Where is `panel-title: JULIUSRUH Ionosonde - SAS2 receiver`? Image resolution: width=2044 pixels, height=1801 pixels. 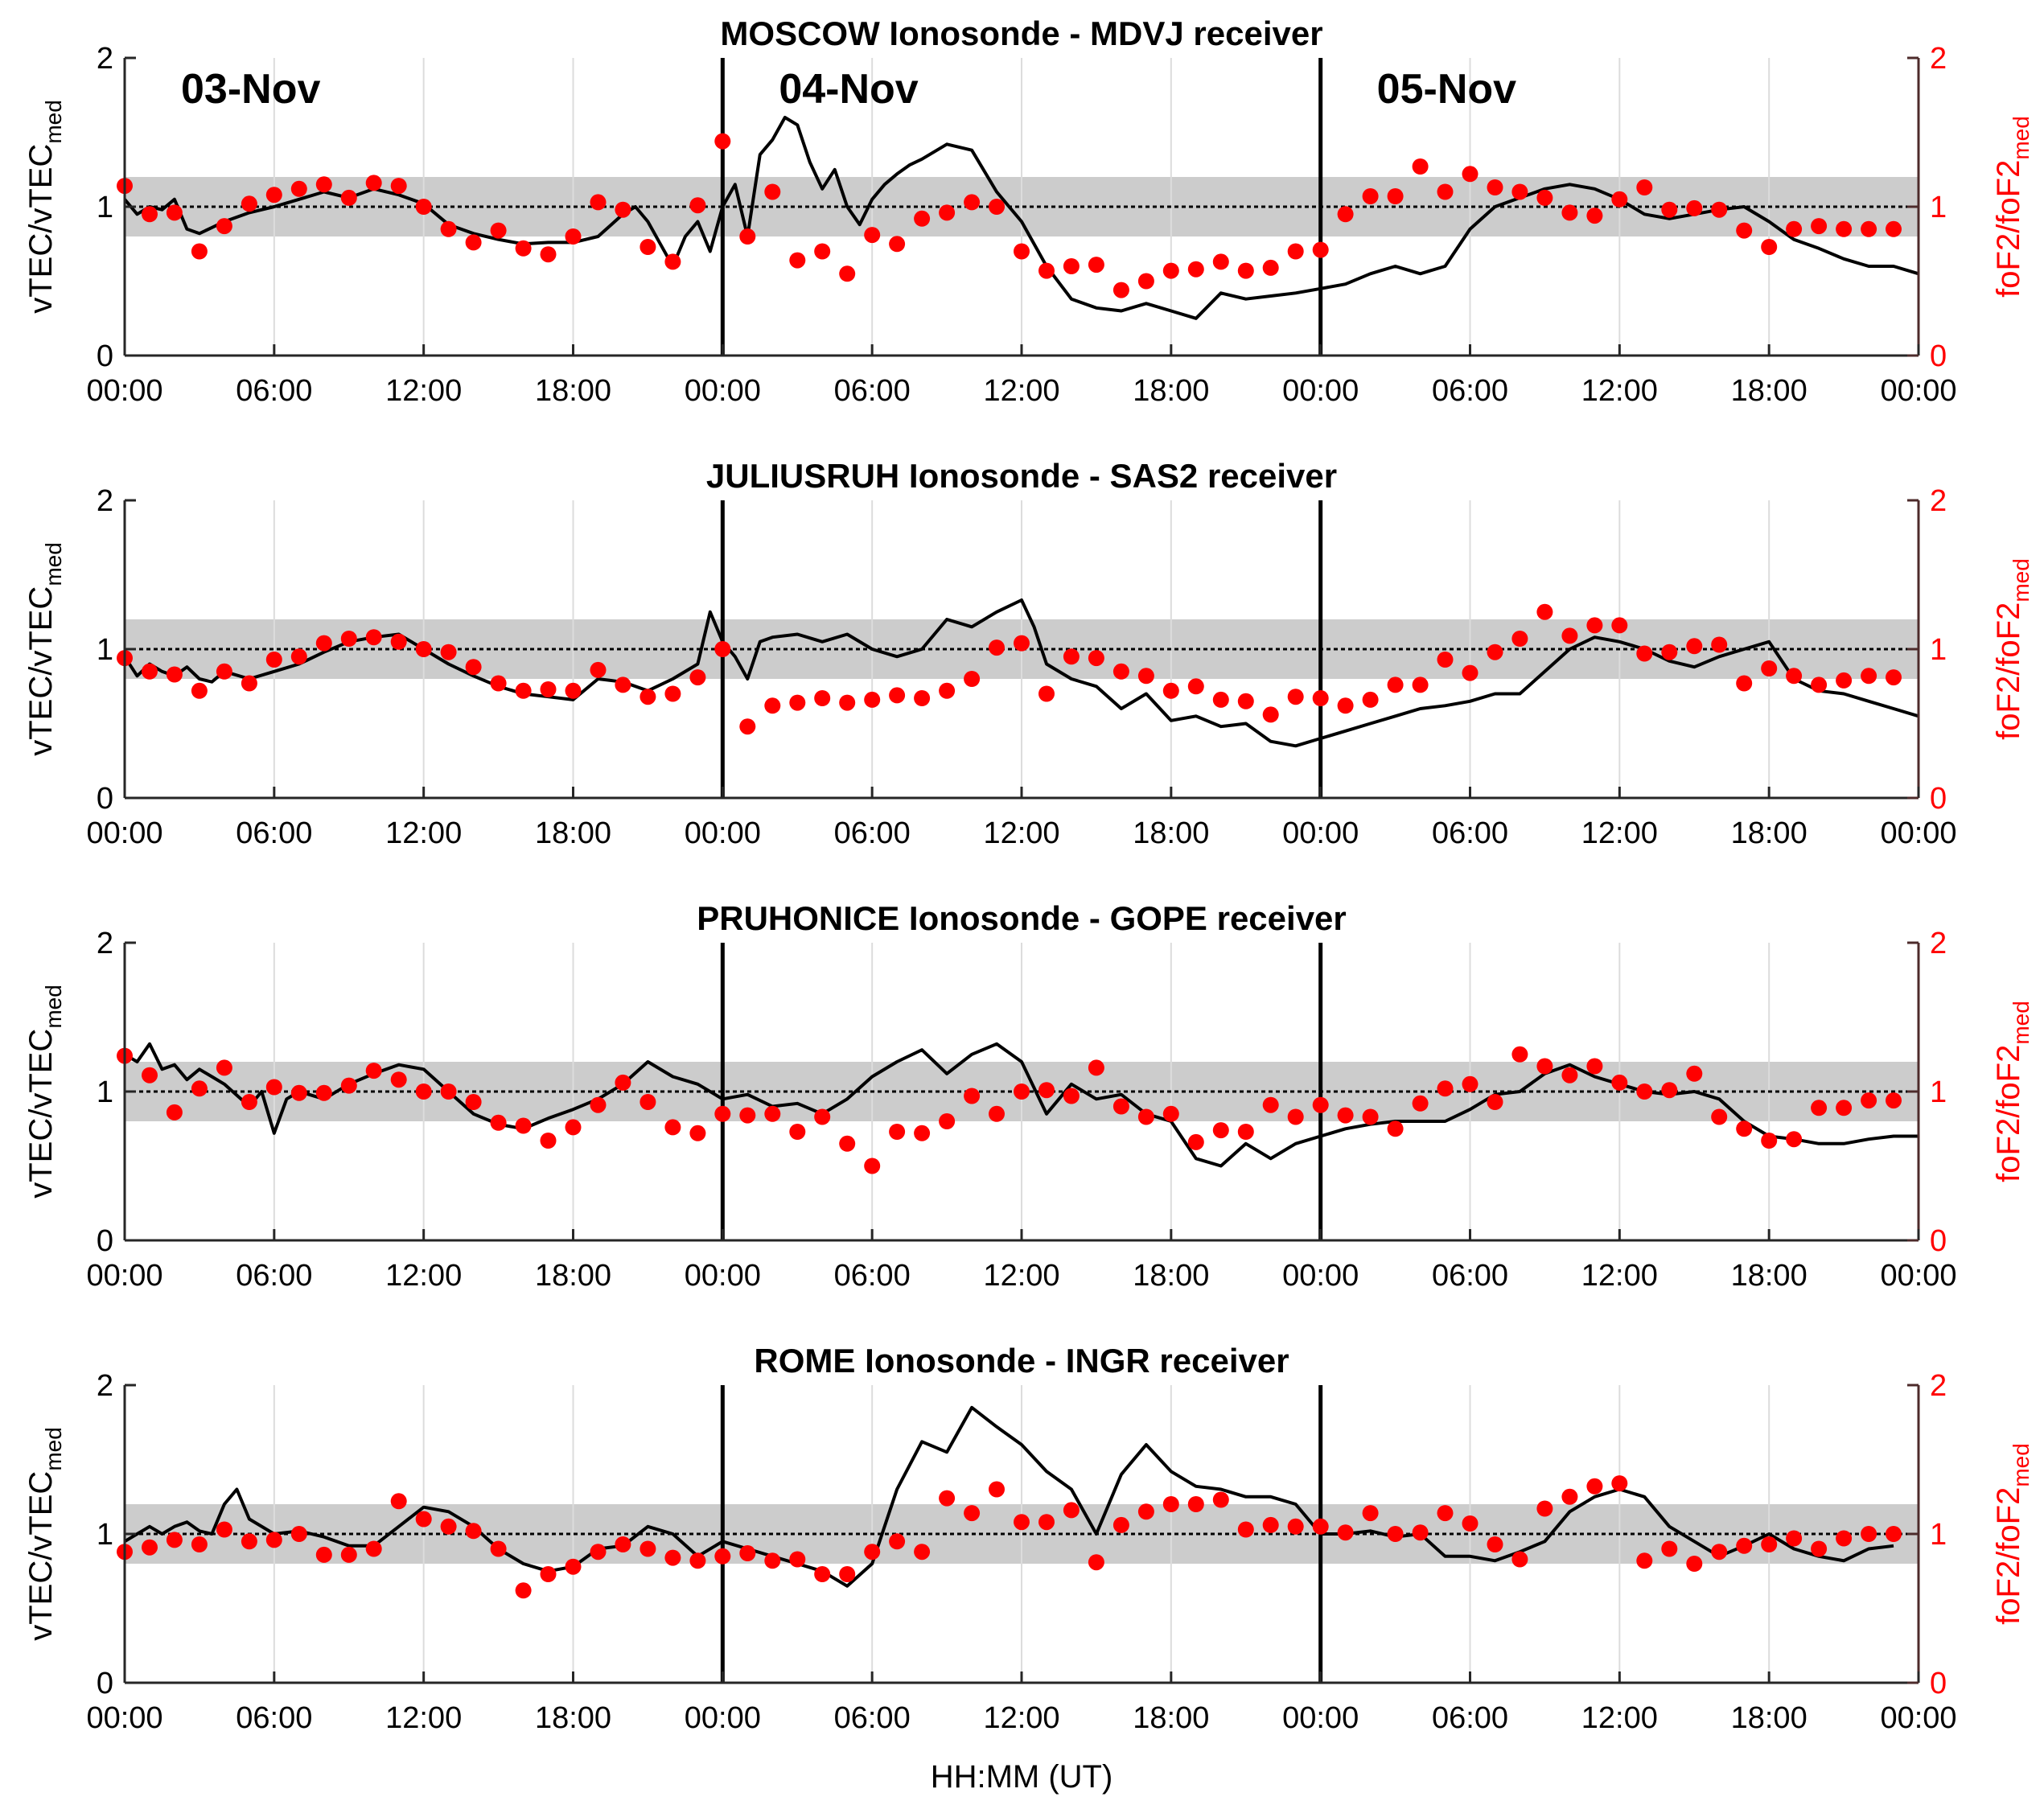 panel-title: JULIUSRUH Ionosonde - SAS2 receiver is located at coordinates (1021, 476).